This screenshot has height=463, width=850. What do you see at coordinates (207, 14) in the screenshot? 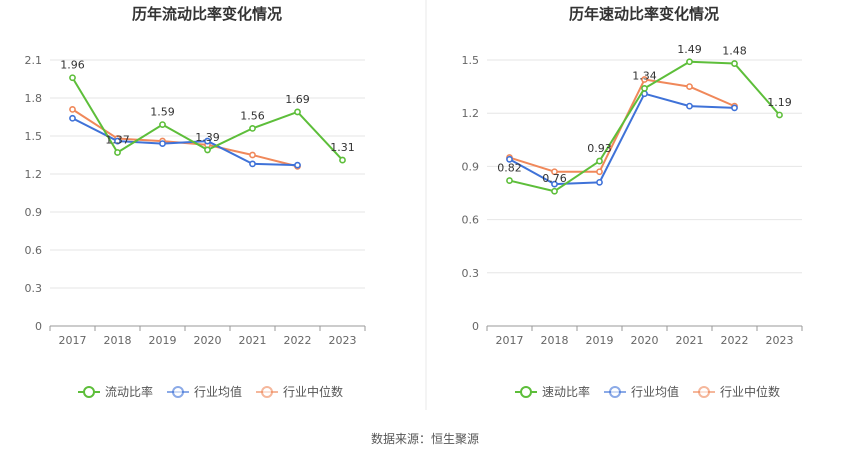
I see `chart-title: 历年流动比率变化情况` at bounding box center [207, 14].